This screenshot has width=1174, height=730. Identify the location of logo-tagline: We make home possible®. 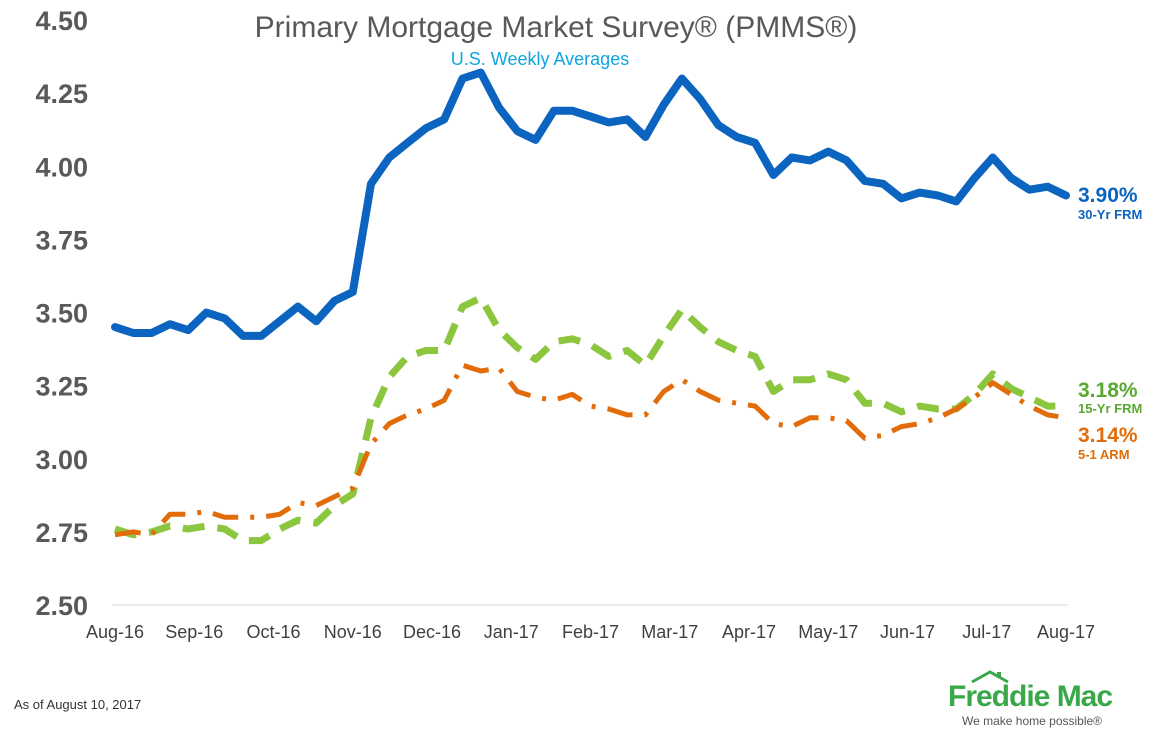
(1032, 721).